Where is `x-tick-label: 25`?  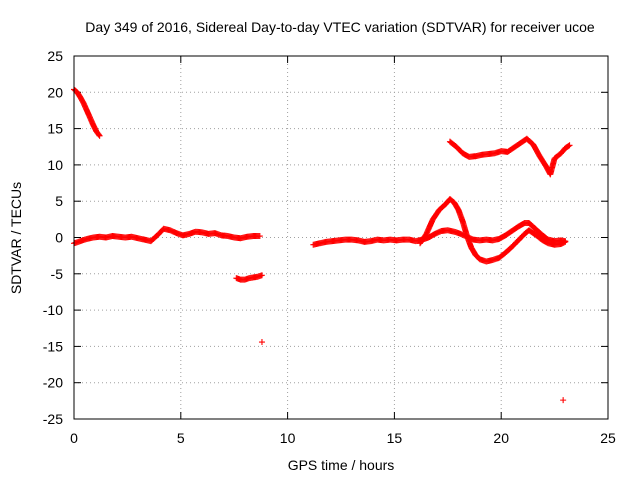
x-tick-label: 25 is located at coordinates (608, 438).